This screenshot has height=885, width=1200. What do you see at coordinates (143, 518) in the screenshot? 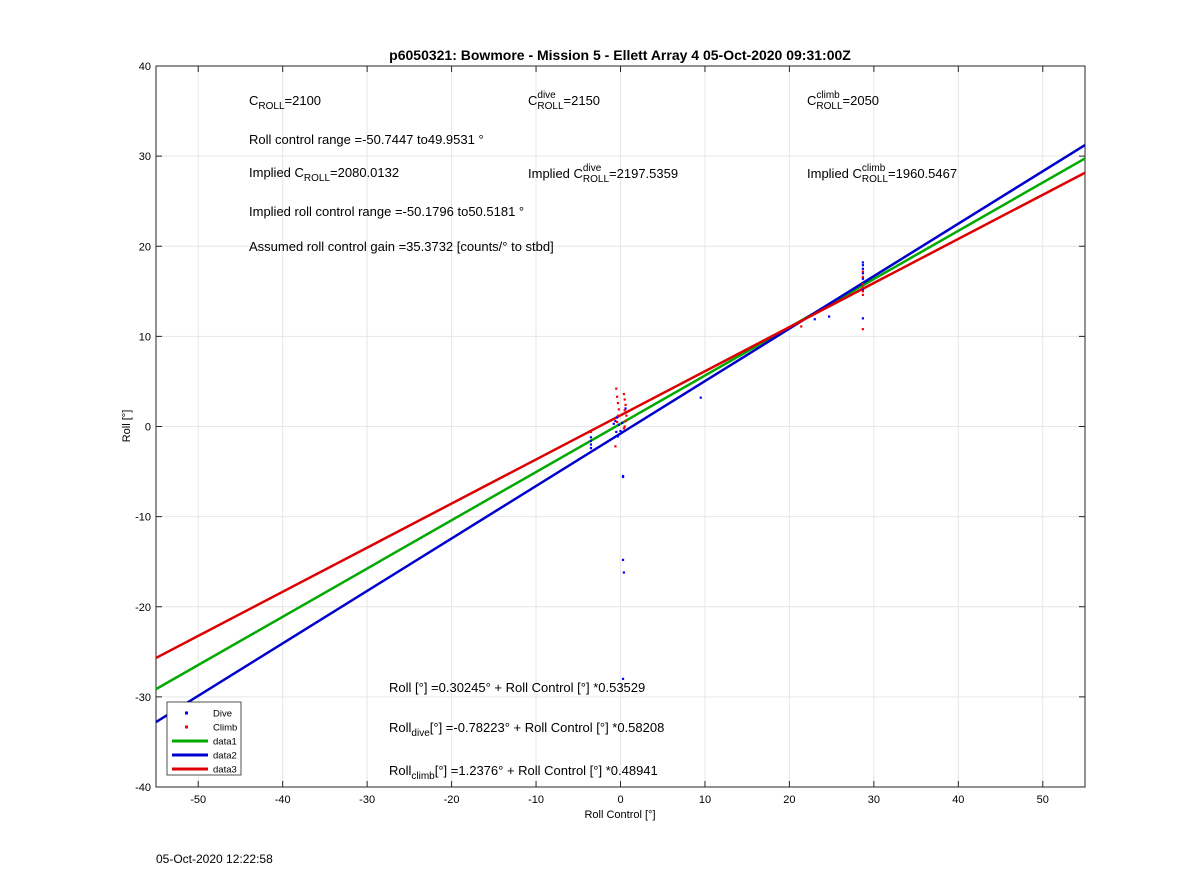
I see `y-tick-label: -10` at bounding box center [143, 518].